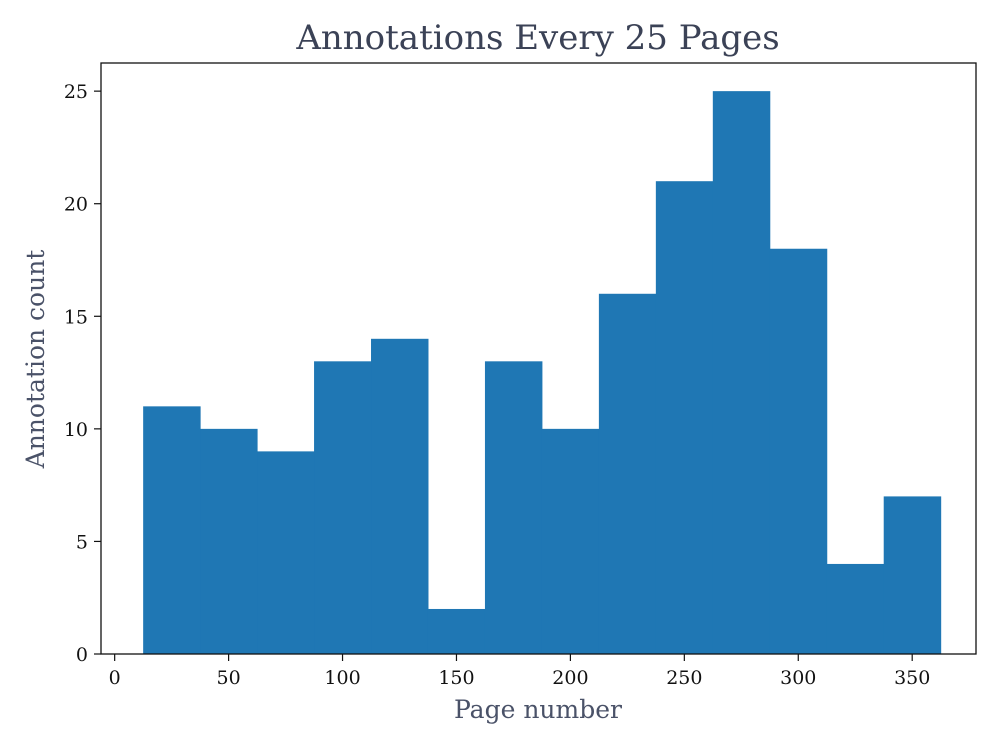 The width and height of the screenshot is (1000, 750). I want to click on x-tick-label: 50, so click(229, 678).